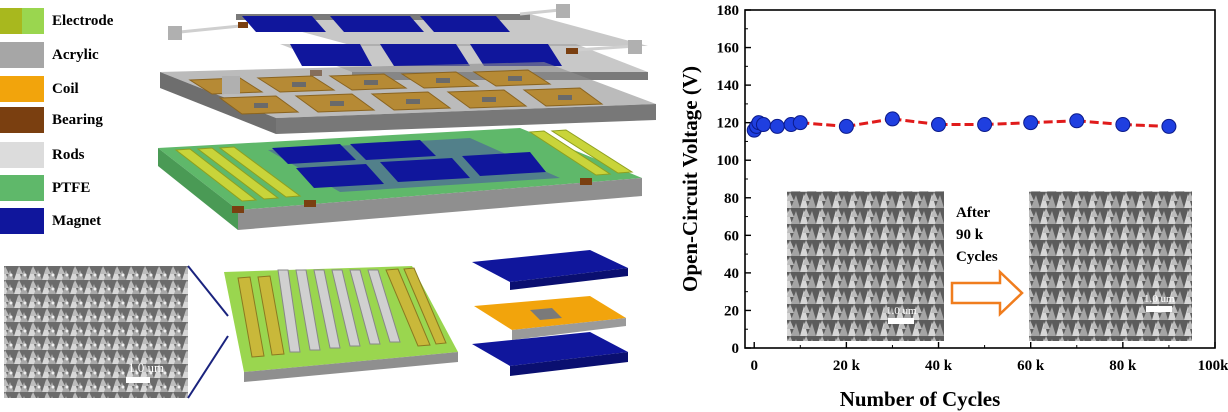 The width and height of the screenshot is (1228, 412). Describe the element at coordinates (546, 314) in the screenshot. I see `stack-coil-hole` at that location.